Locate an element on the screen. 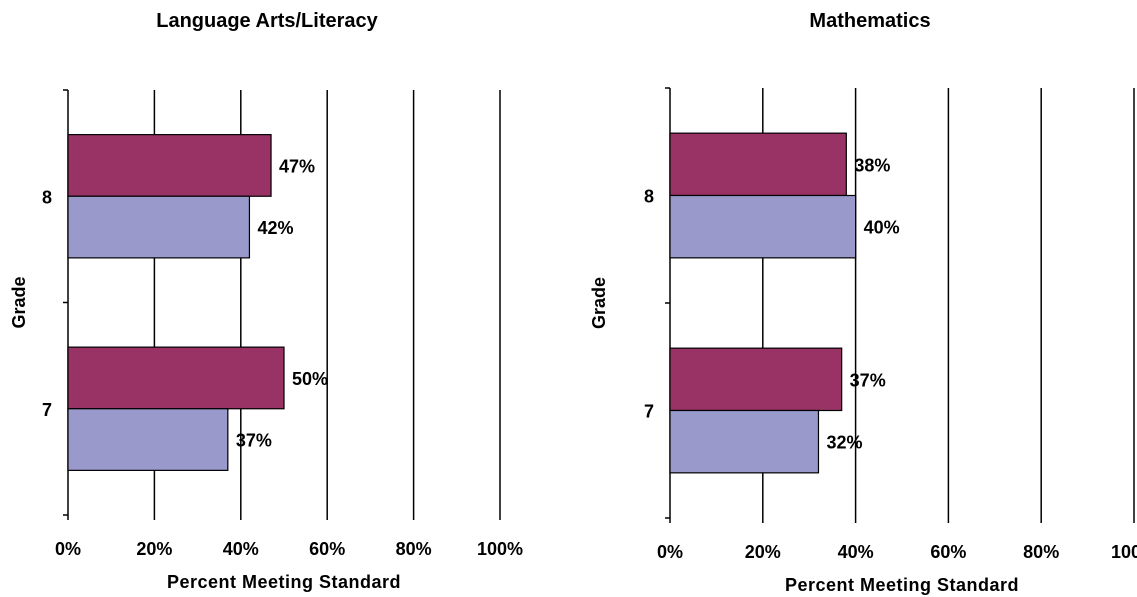 The image size is (1137, 597). data-label: 47% is located at coordinates (297, 166).